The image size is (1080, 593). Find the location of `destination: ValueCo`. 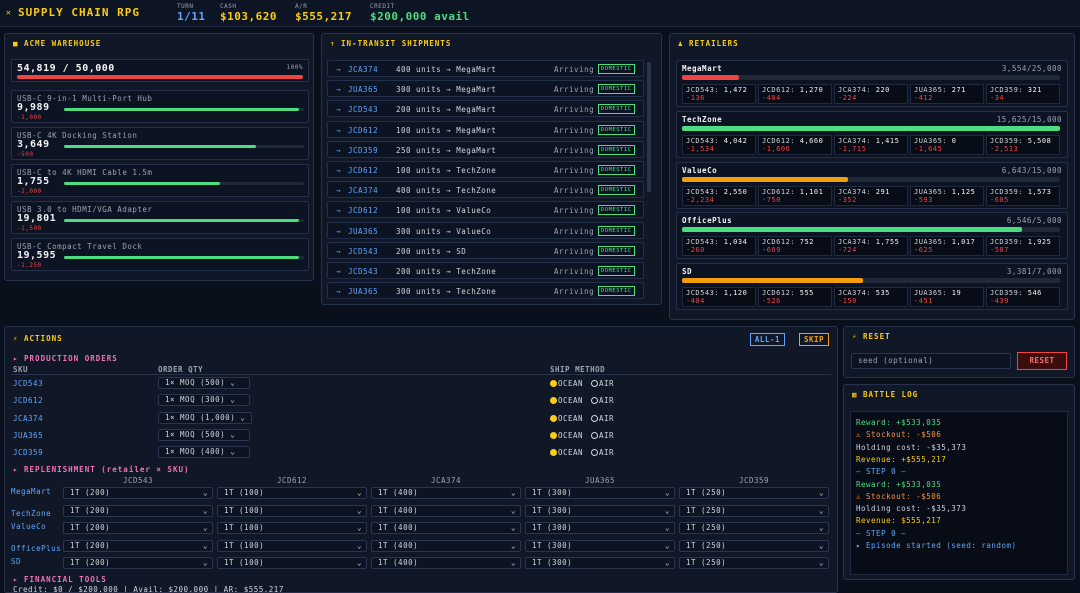

destination: ValueCo is located at coordinates (474, 231).